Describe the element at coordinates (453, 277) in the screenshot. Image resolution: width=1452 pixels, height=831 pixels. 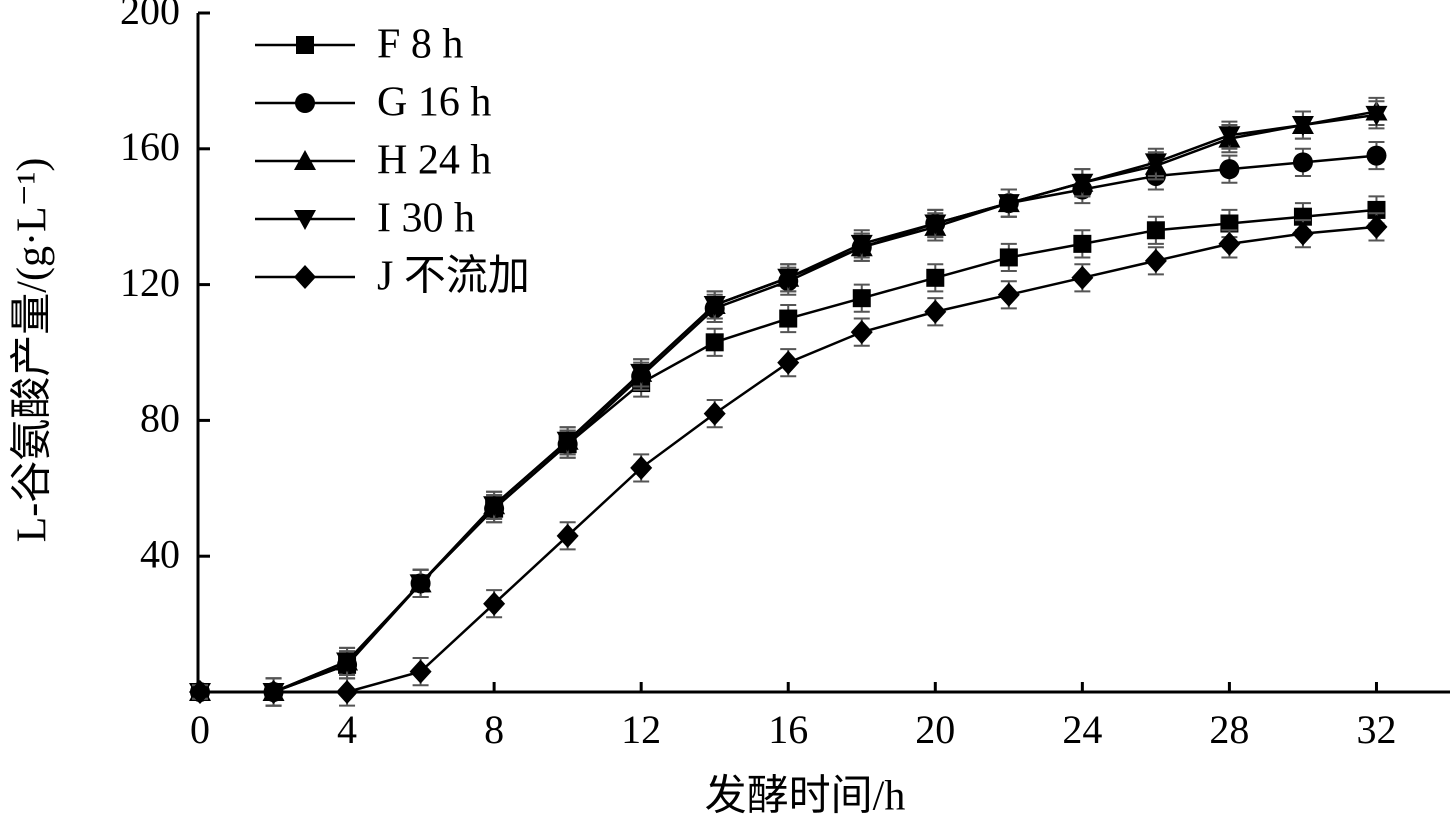
I see `legend-label: J 不流加` at that location.